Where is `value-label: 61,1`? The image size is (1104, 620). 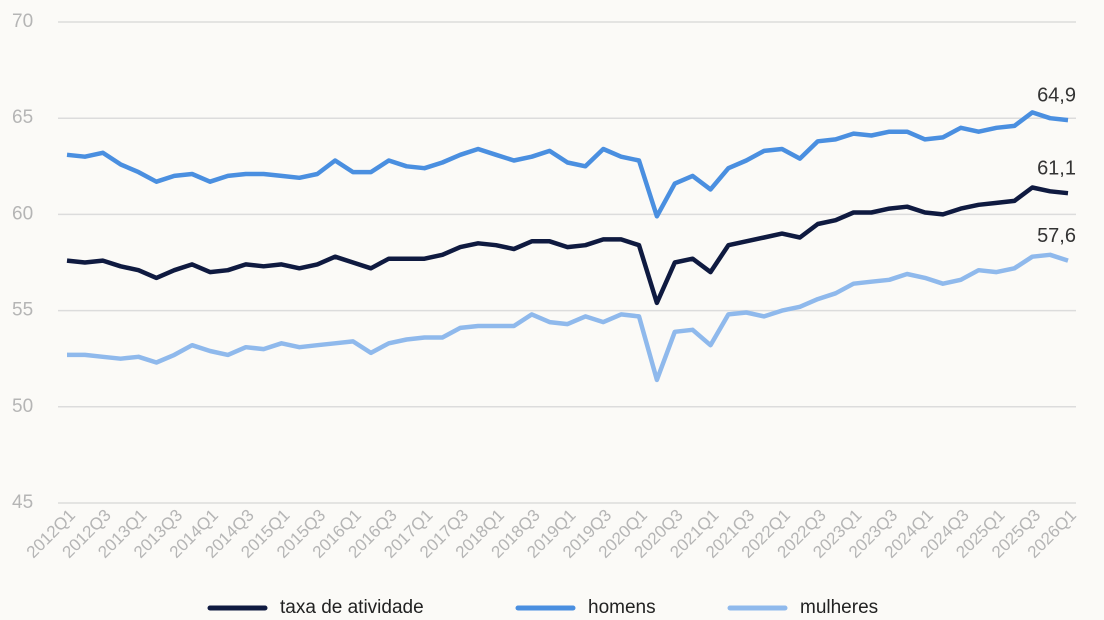
value-label: 61,1 is located at coordinates (1056, 169).